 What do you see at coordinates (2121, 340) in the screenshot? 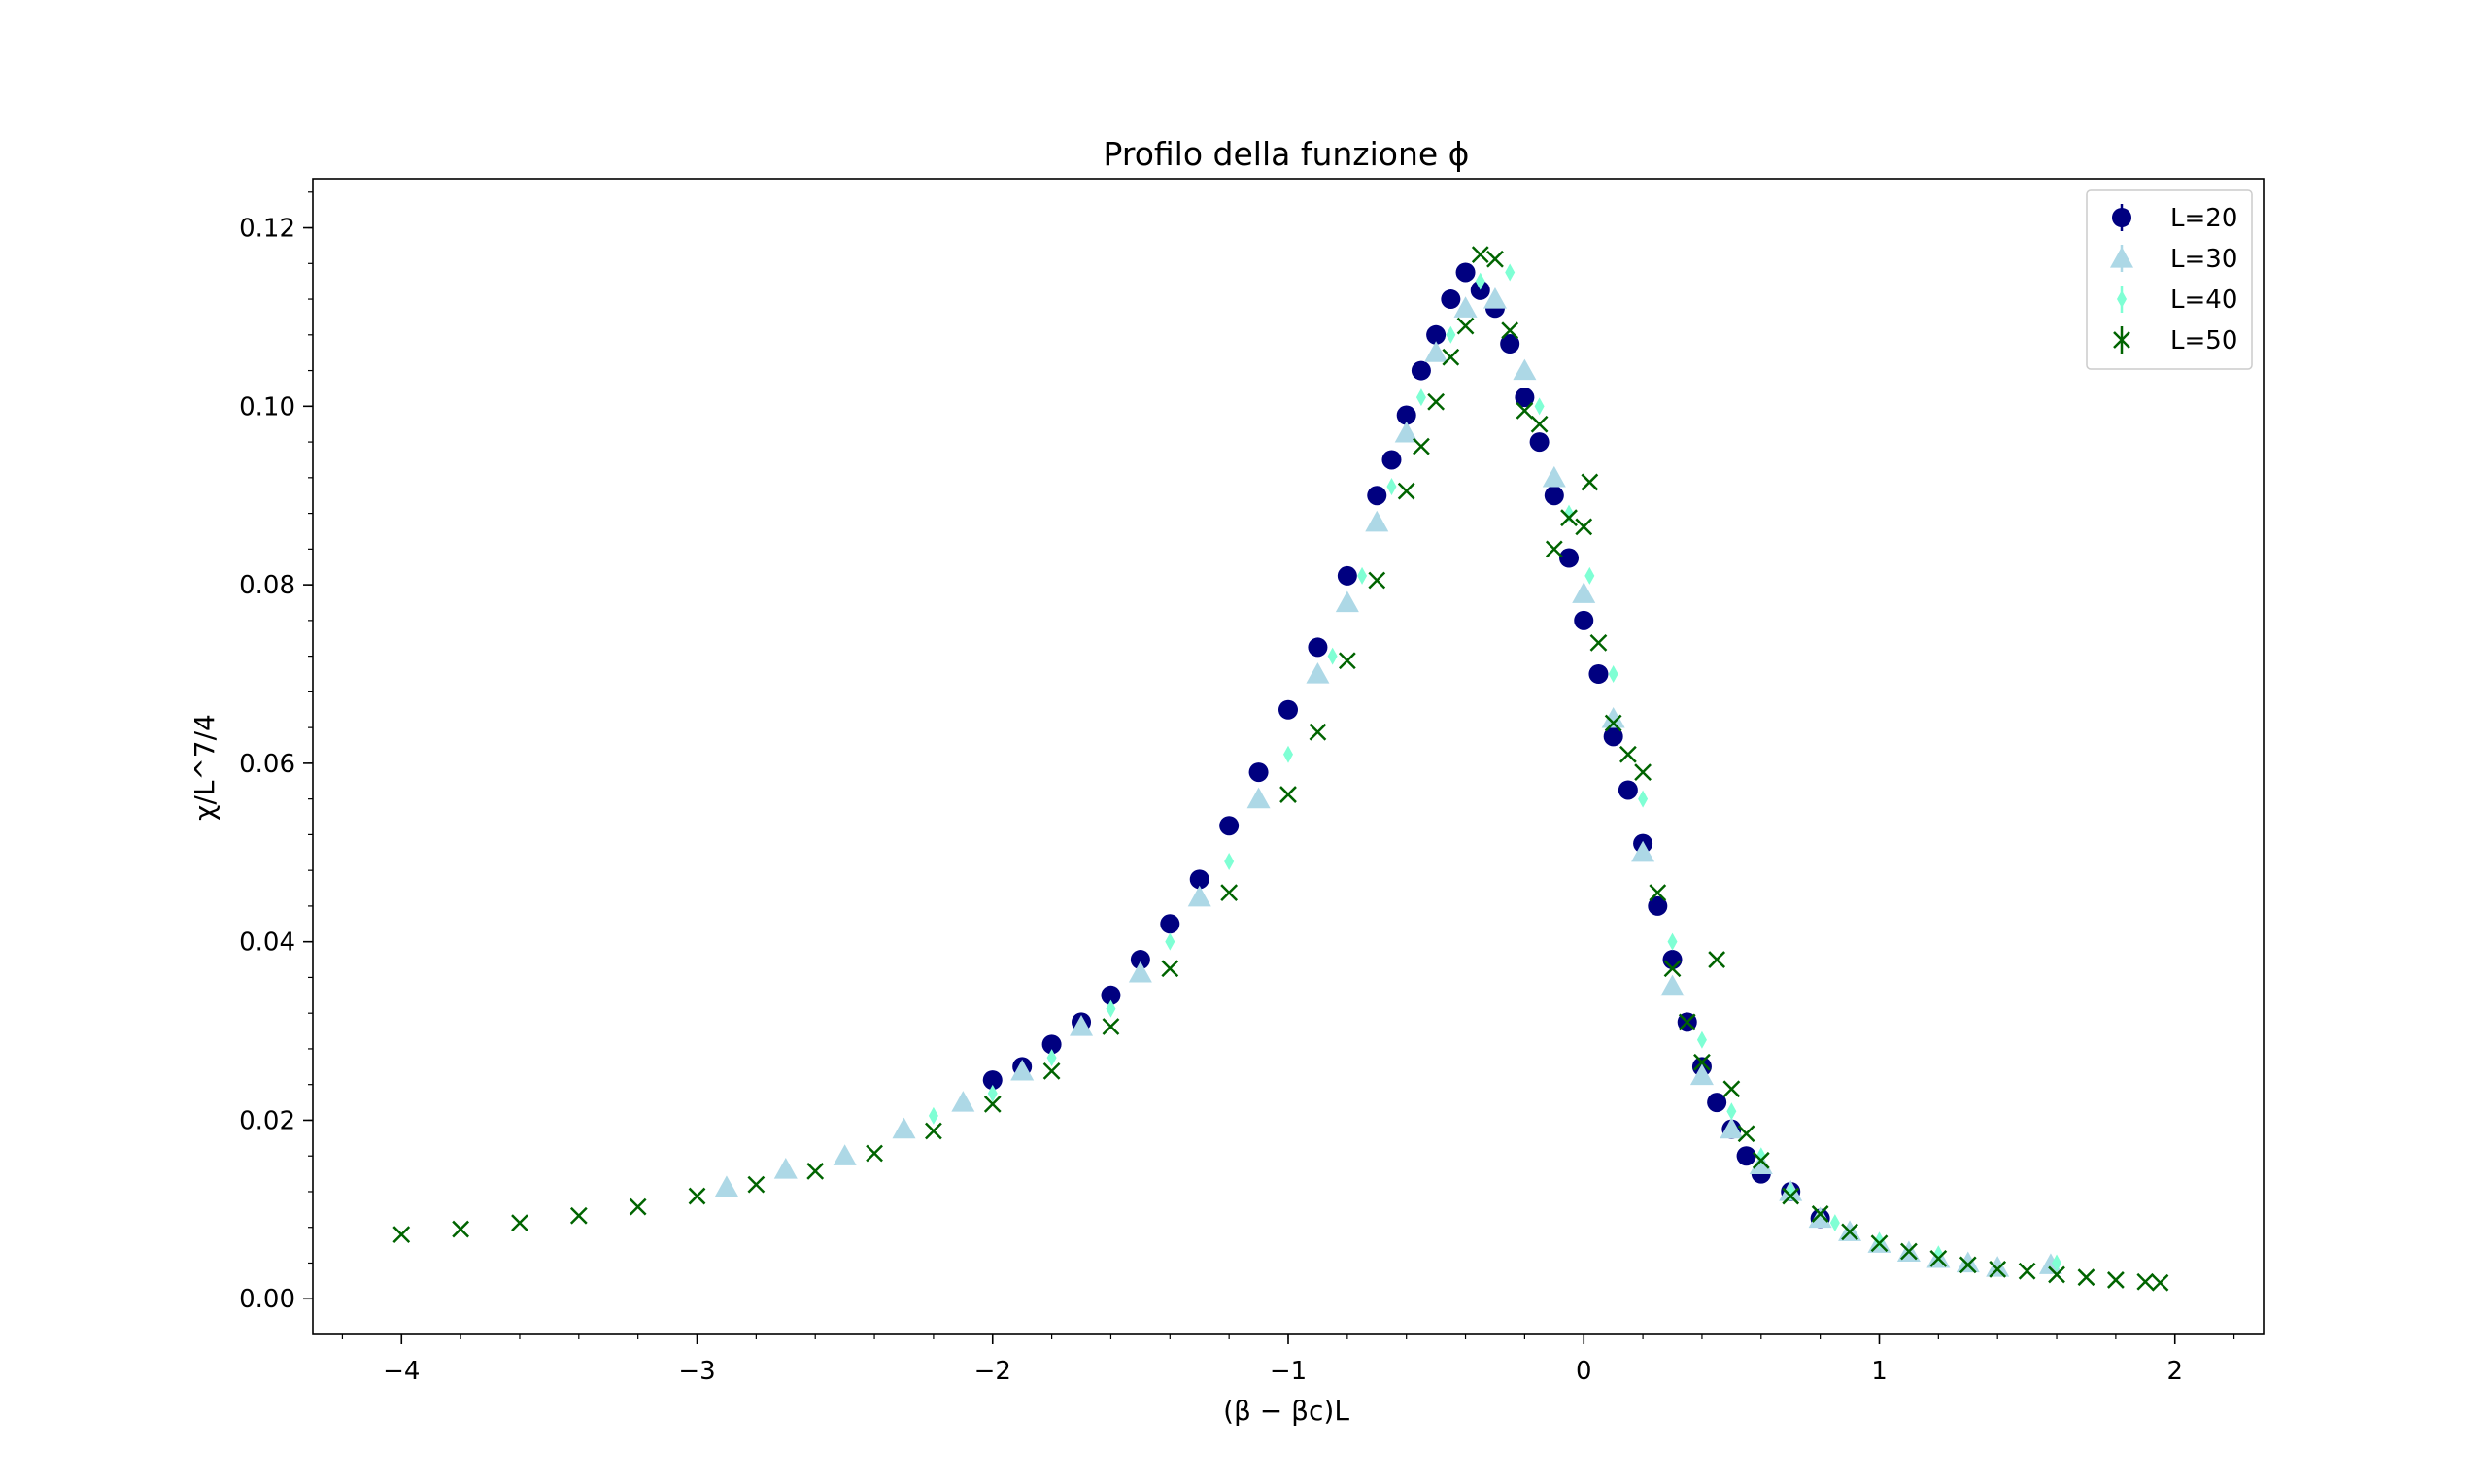
I see `legend-marker` at bounding box center [2121, 340].